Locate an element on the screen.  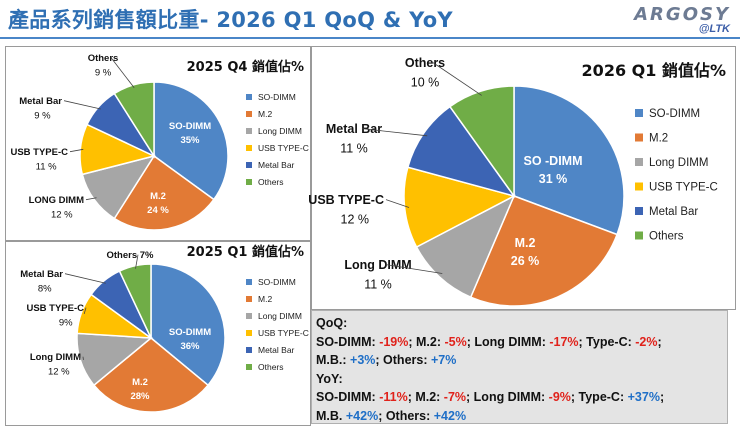
note-segment-neg: -5% is located at coordinates (455, 341).